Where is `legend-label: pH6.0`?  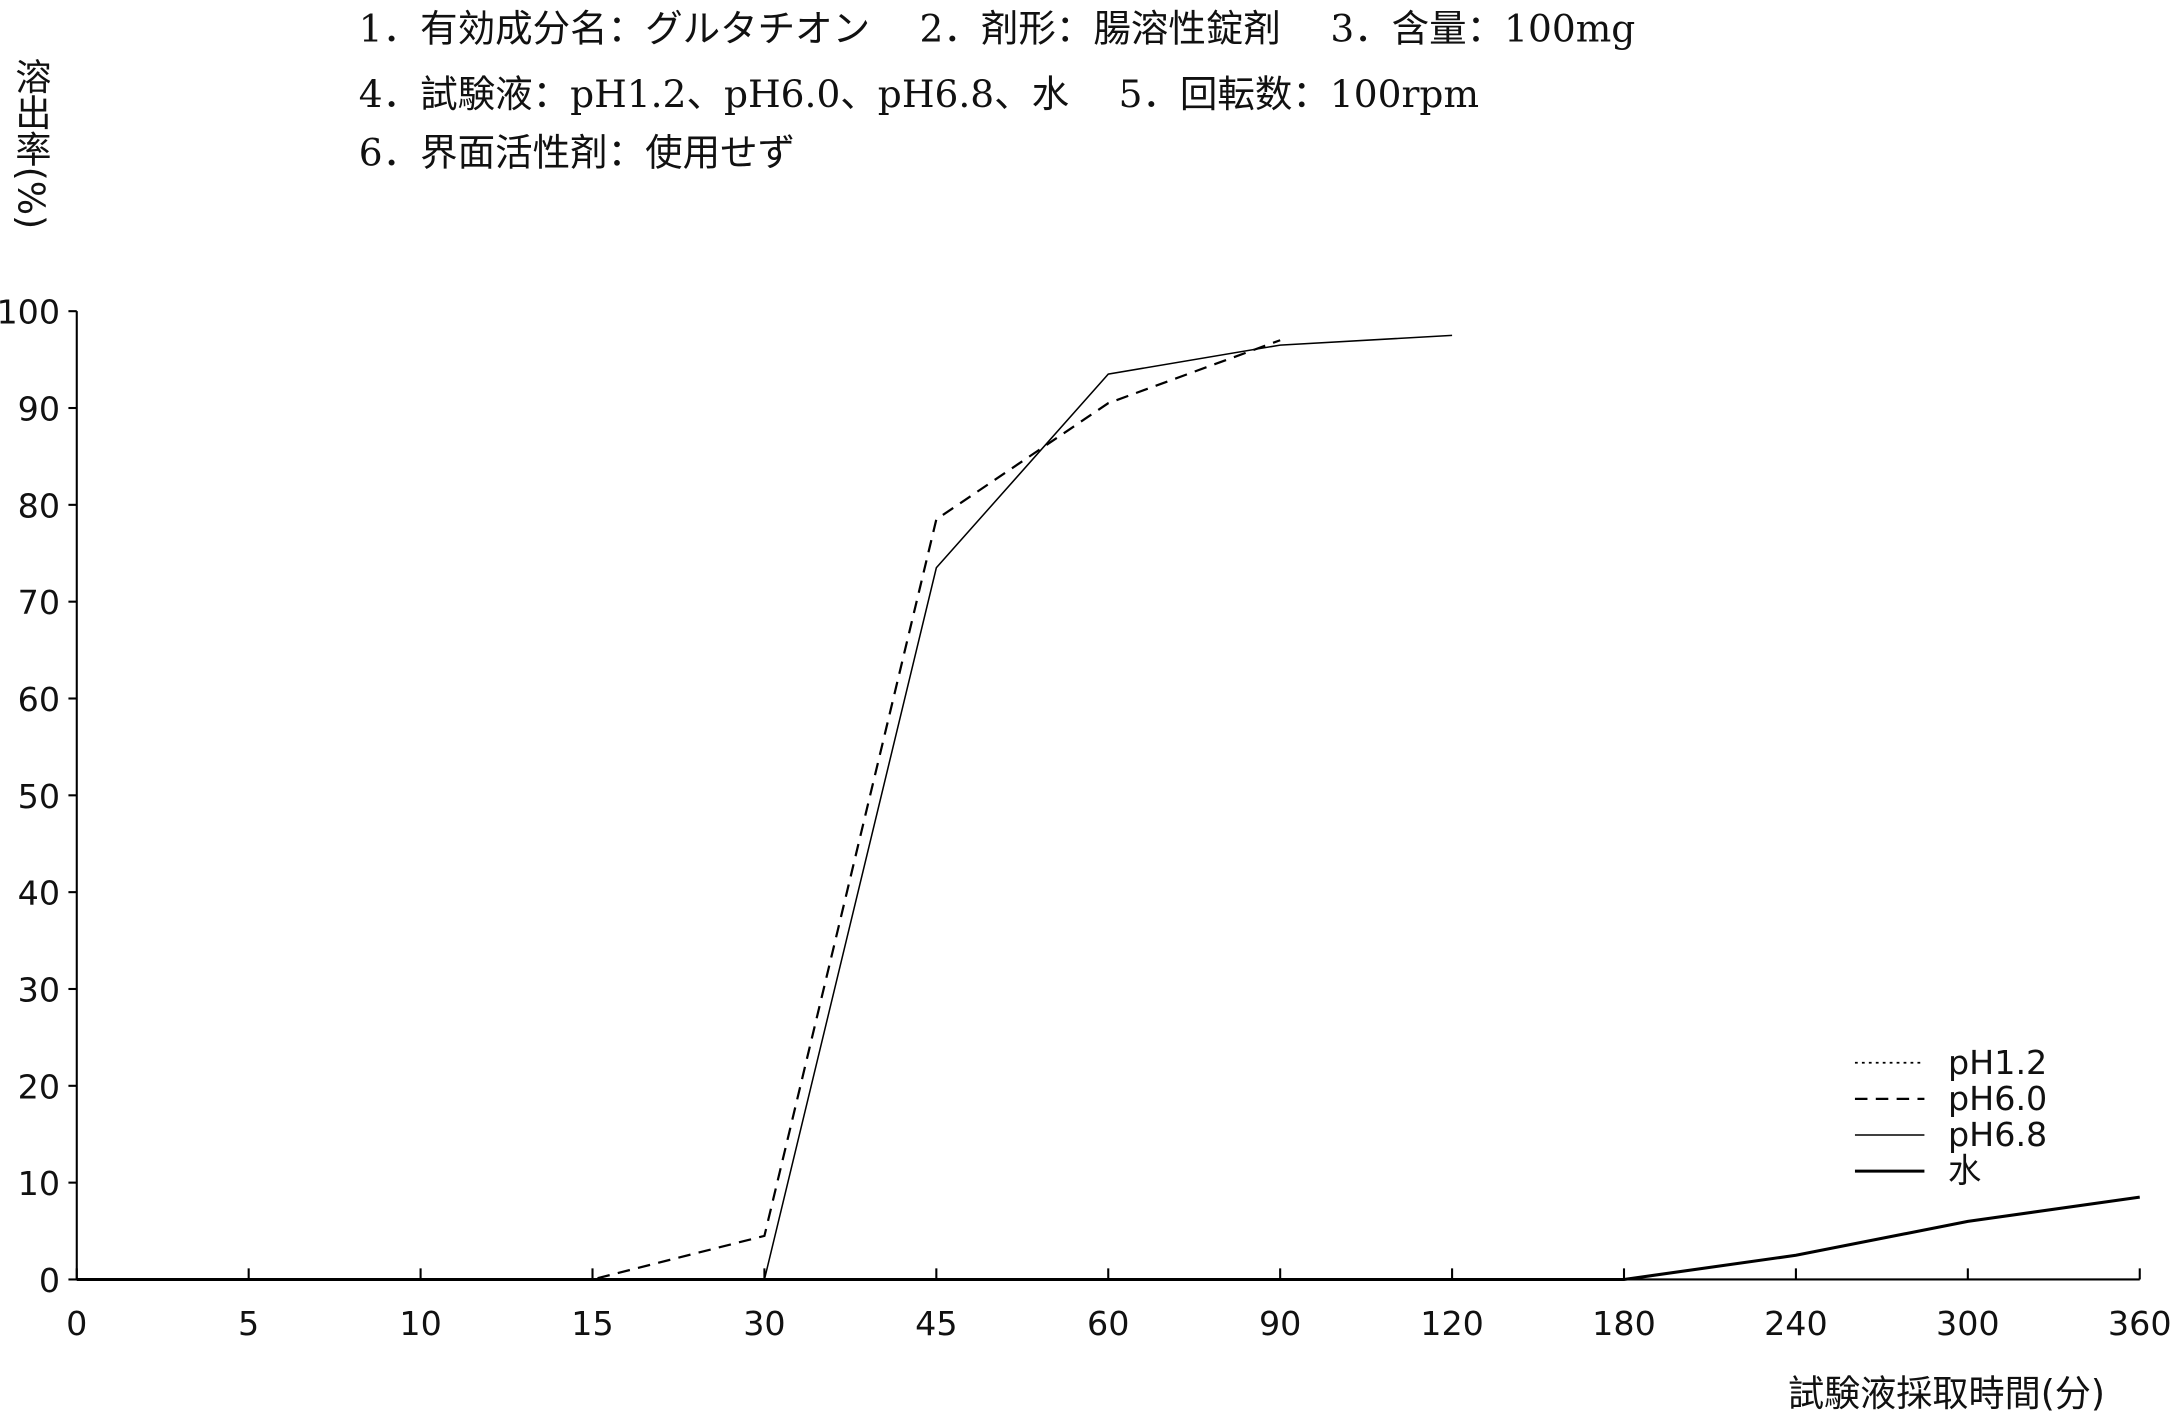
legend-label: pH6.0 is located at coordinates (1997, 1098).